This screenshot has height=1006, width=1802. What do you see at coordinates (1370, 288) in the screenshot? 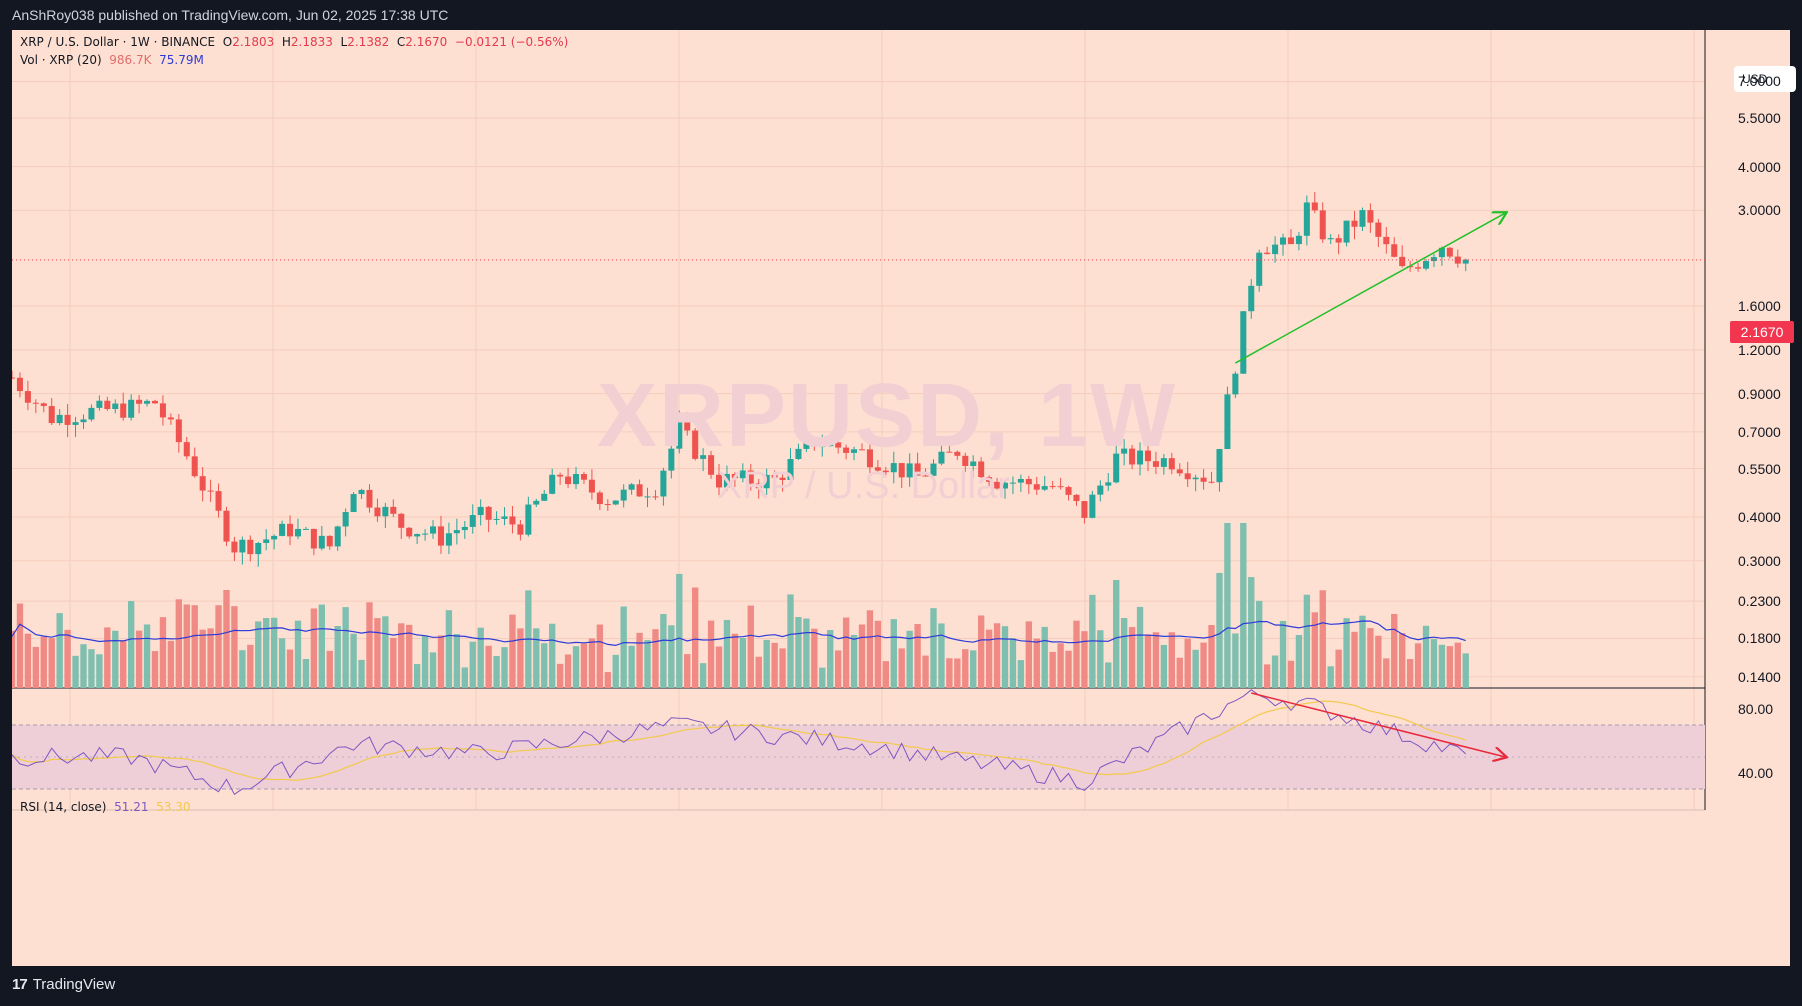
I see `support-trendline` at bounding box center [1370, 288].